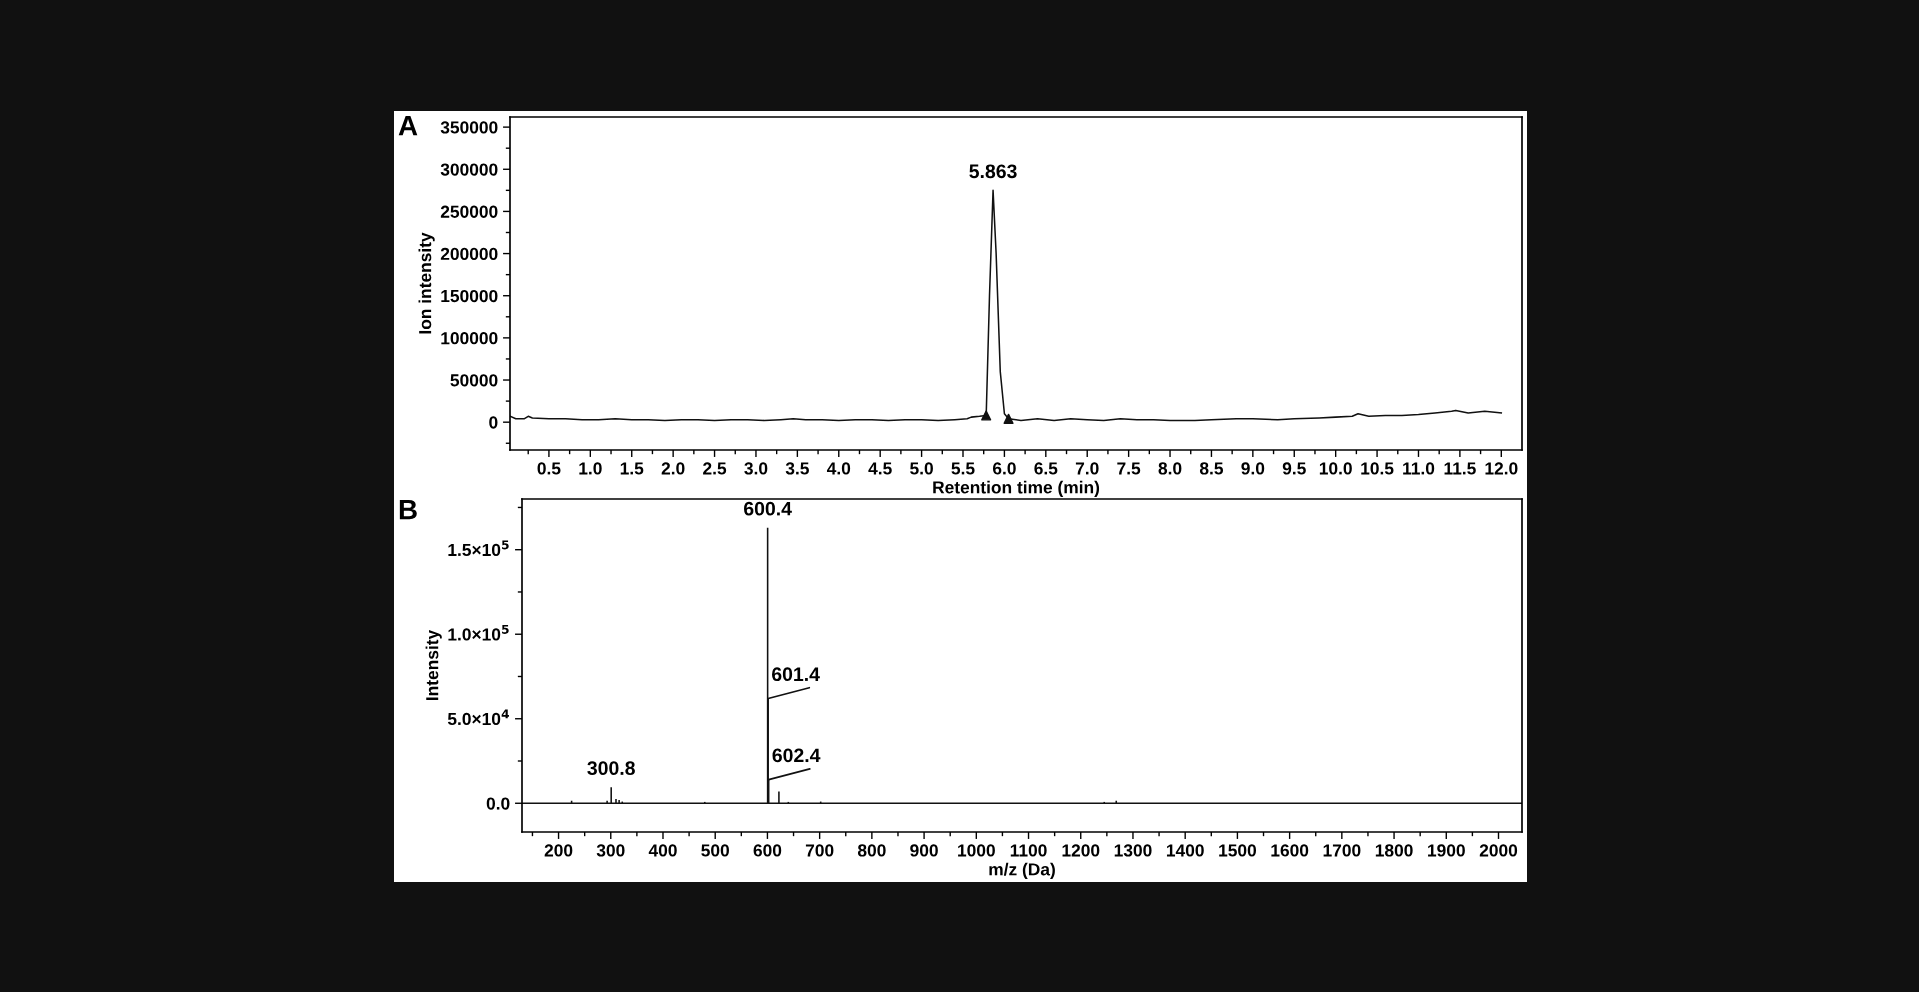  I want to click on x-tick-label: 0.5, so click(549, 468).